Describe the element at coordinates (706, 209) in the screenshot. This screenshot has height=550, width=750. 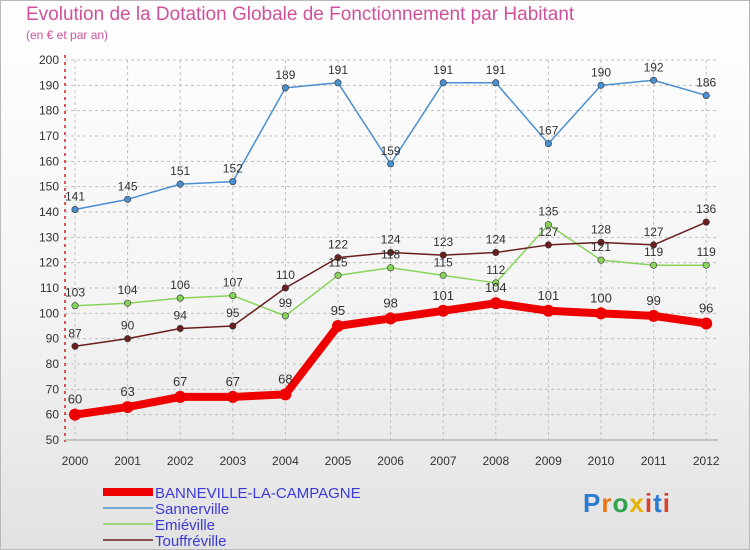
I see `data-label: 136` at that location.